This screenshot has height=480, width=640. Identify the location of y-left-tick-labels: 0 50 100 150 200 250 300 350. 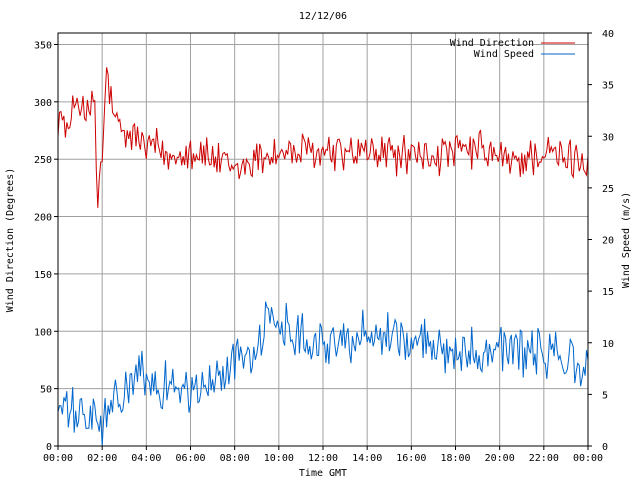
(46, 246).